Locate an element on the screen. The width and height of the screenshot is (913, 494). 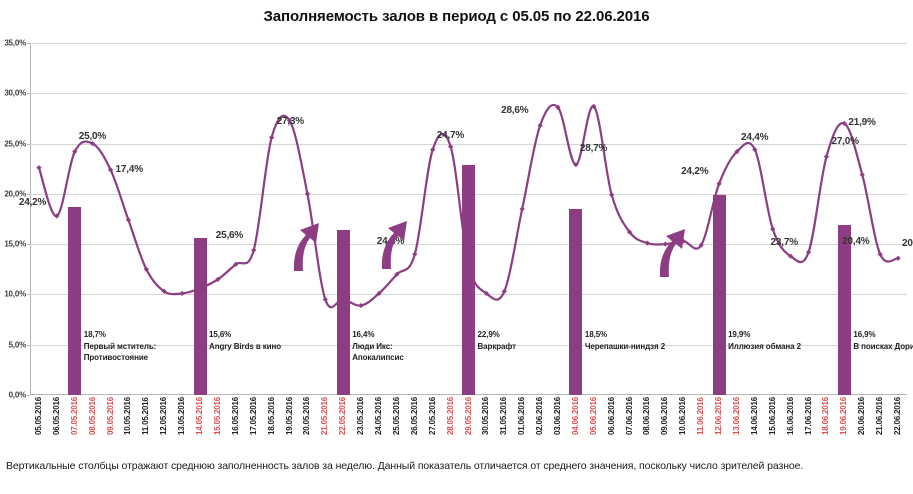
x-axis-date-label: 21.06.2016 is located at coordinates (880, 416).